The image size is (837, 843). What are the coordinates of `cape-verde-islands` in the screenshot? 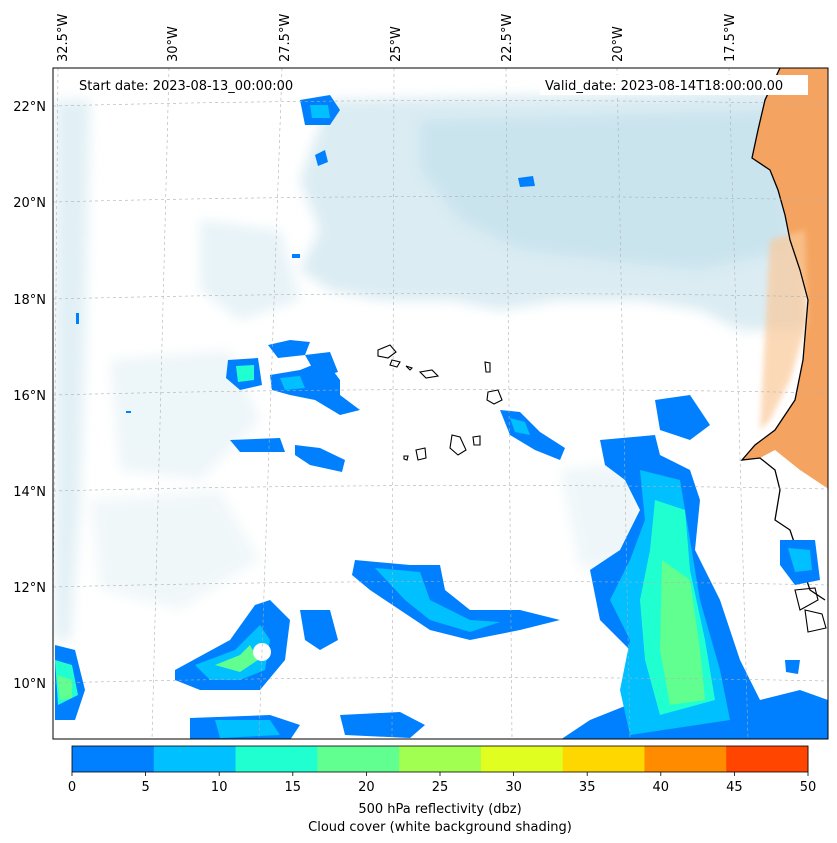 It's located at (440, 402).